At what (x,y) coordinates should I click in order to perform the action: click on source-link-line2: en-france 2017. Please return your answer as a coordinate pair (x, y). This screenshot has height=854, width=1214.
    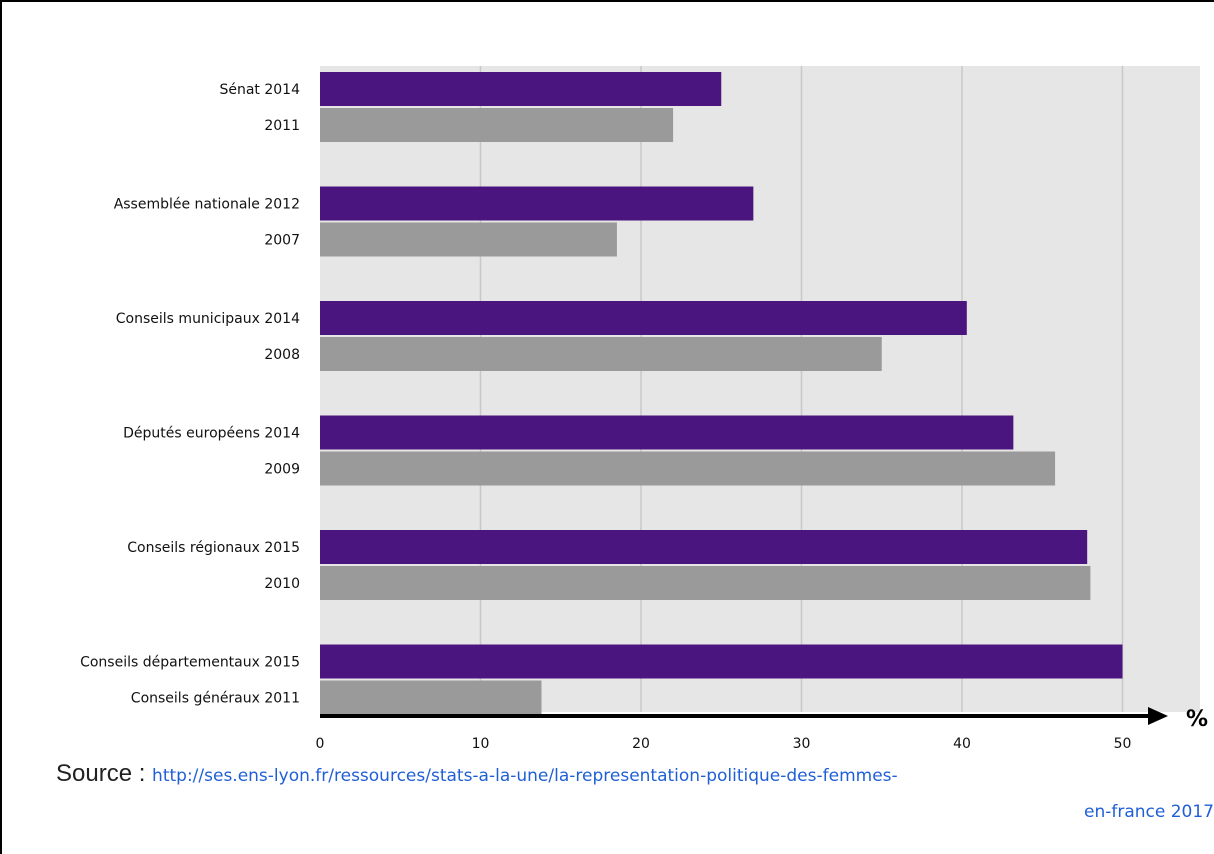
    Looking at the image, I should click on (1148, 812).